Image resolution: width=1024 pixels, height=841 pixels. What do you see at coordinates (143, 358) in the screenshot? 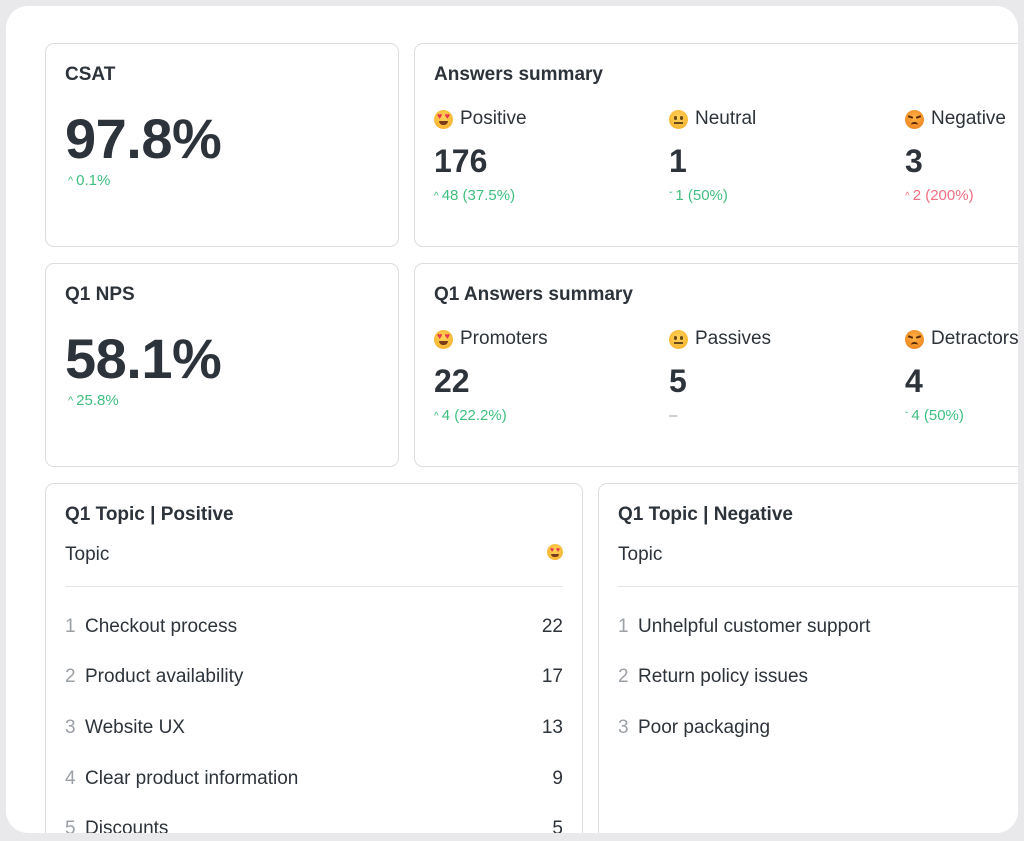
I see `nps-value: 58.1%` at bounding box center [143, 358].